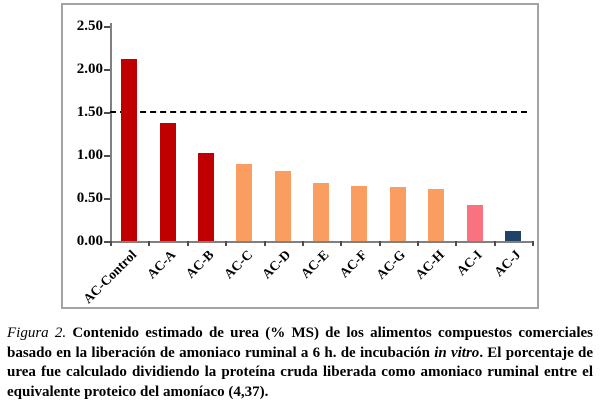 The width and height of the screenshot is (600, 411). What do you see at coordinates (89, 26) in the screenshot?
I see `y-axis-tick-label: 2.50` at bounding box center [89, 26].